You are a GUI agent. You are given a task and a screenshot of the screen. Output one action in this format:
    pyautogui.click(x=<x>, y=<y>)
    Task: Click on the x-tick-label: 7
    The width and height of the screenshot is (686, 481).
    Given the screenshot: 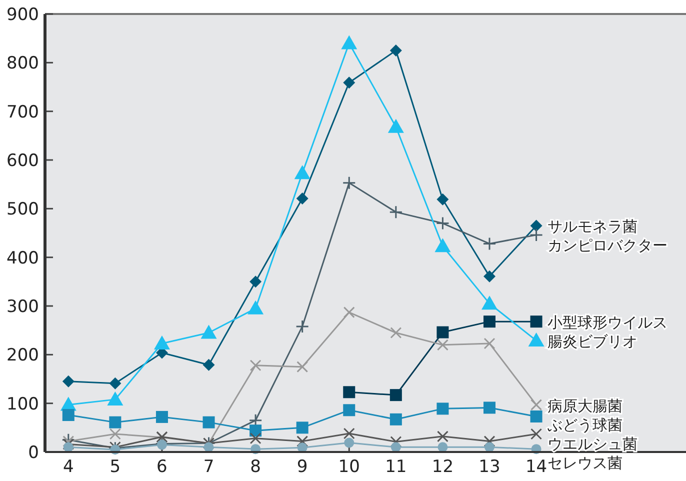 What is the action you would take?
    pyautogui.click(x=208, y=467)
    